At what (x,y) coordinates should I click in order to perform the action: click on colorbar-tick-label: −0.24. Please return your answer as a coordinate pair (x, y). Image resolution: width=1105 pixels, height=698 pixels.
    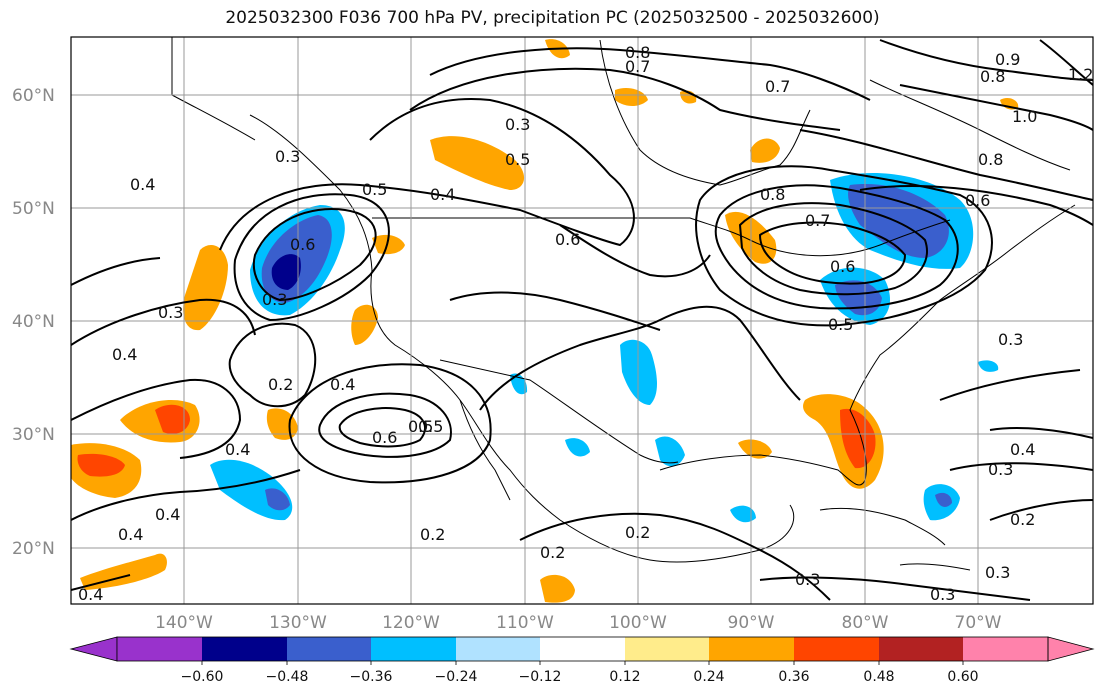
    Looking at the image, I should click on (456, 677).